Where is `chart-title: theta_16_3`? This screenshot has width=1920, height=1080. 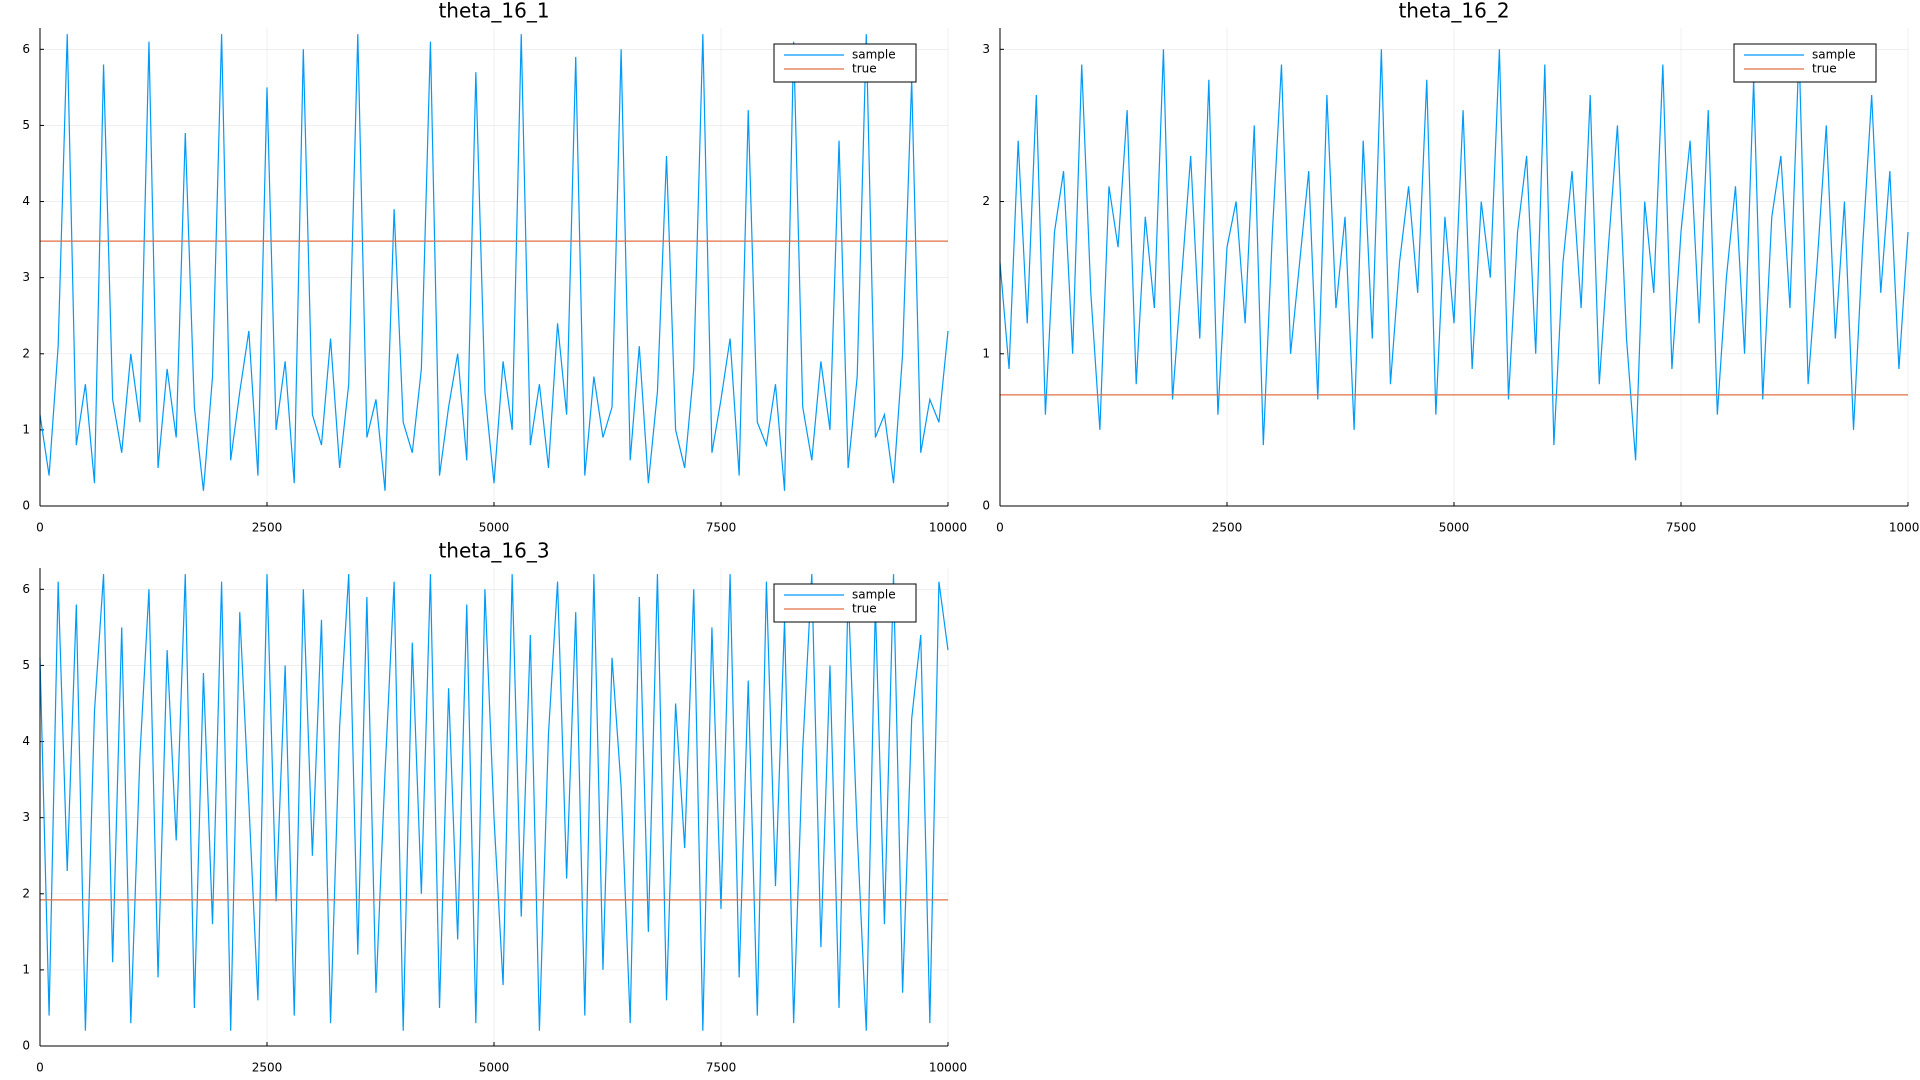 chart-title: theta_16_3 is located at coordinates (493, 551).